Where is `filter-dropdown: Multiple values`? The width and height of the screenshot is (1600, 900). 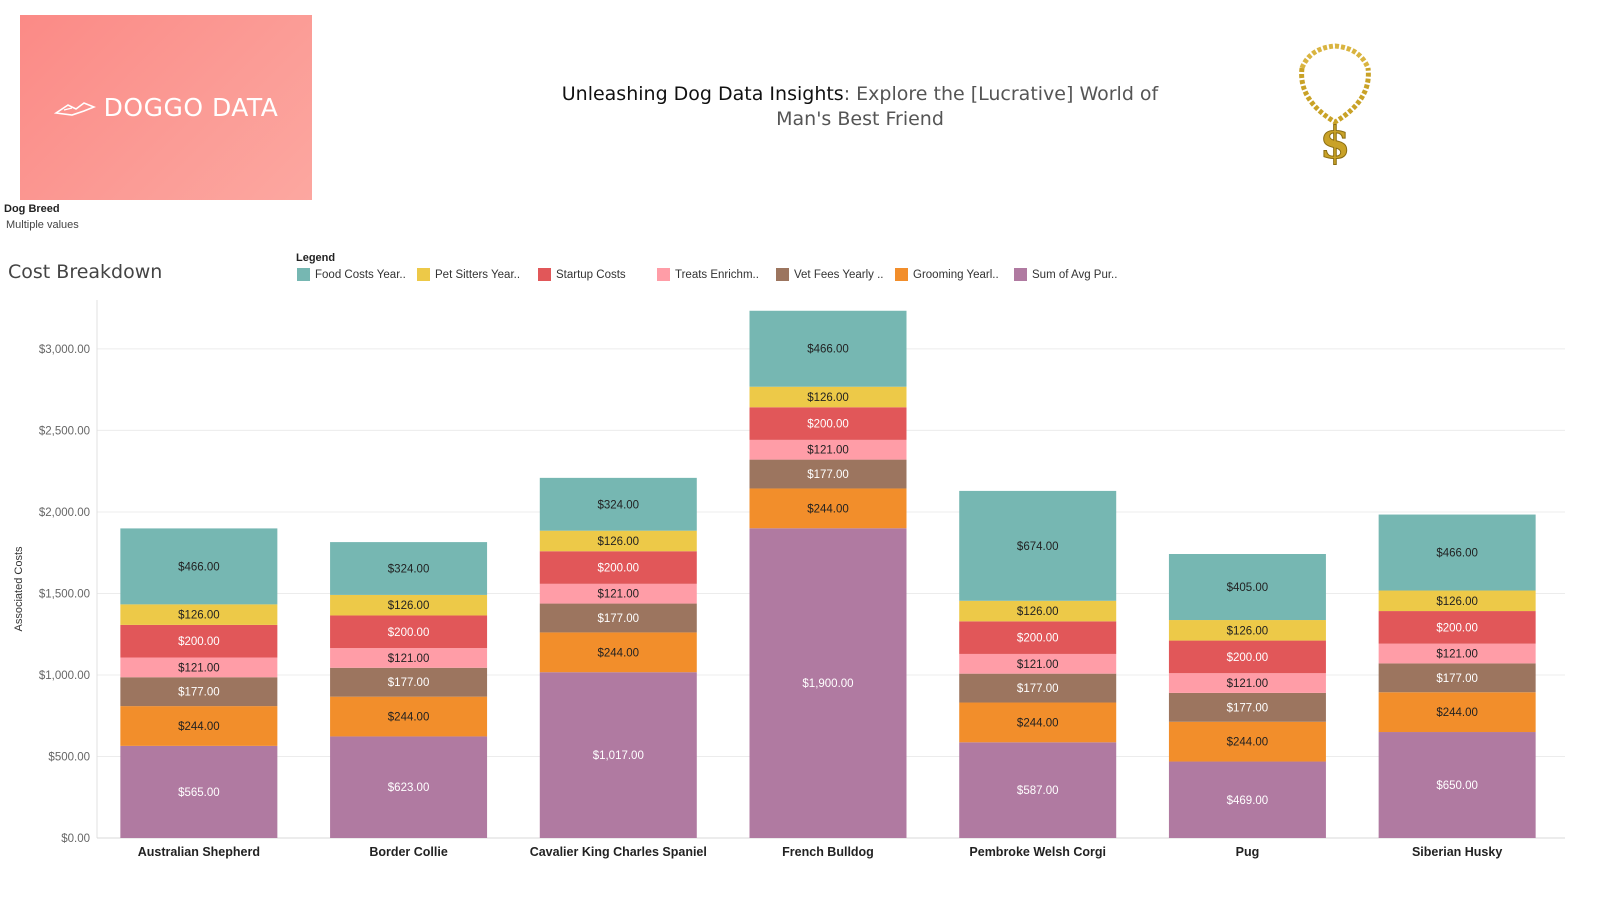 filter-dropdown: Multiple values is located at coordinates (42, 225).